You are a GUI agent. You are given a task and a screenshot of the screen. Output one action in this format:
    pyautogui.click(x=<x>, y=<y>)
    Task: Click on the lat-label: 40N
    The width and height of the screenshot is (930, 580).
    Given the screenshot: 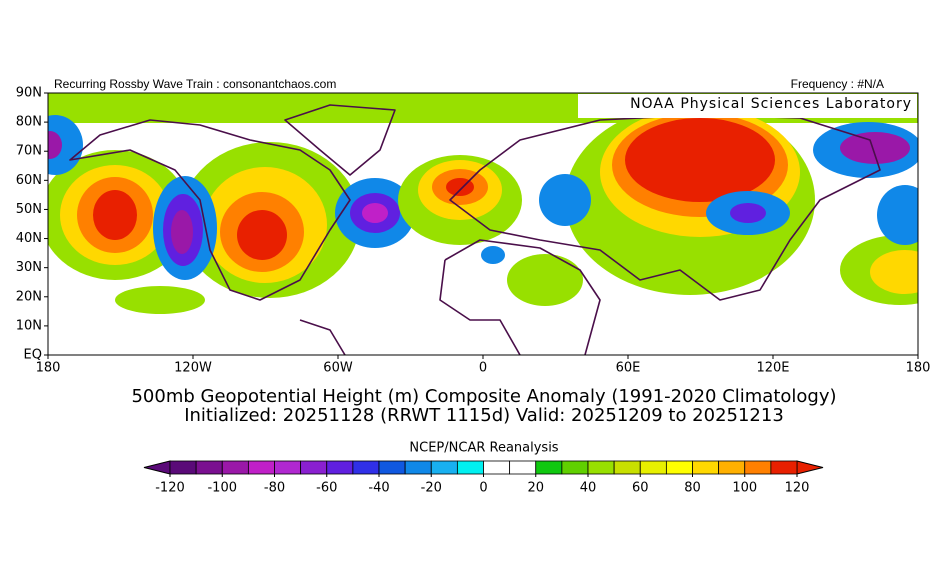 What is the action you would take?
    pyautogui.click(x=29, y=238)
    